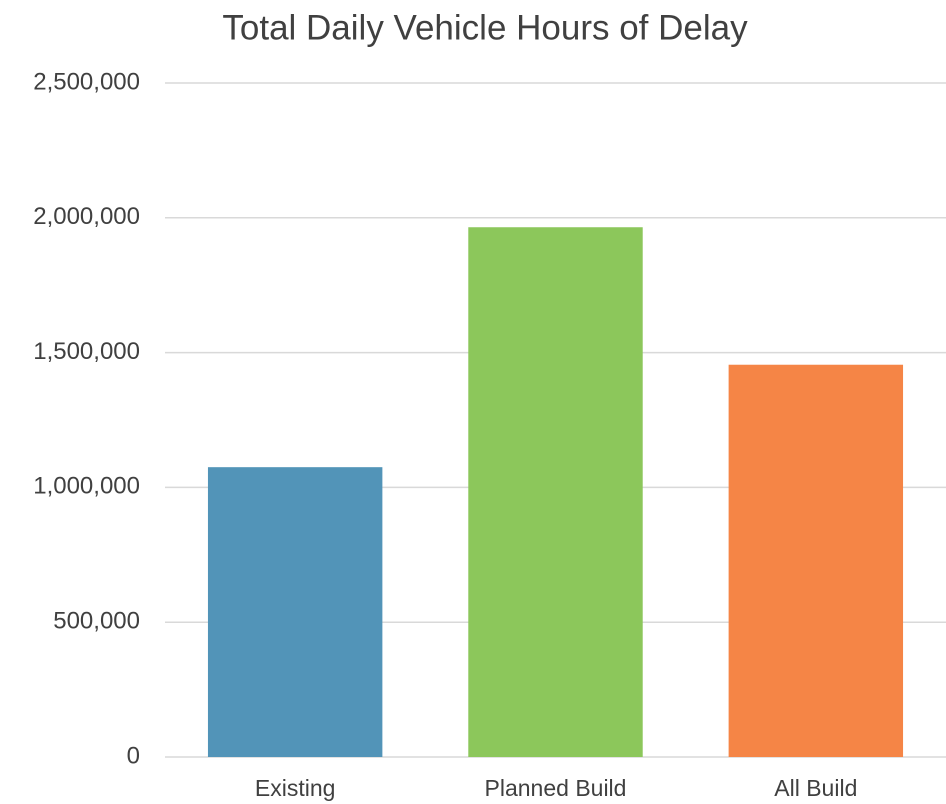 The width and height of the screenshot is (946, 804). What do you see at coordinates (556, 788) in the screenshot?
I see `x-tick-label: Planned Build` at bounding box center [556, 788].